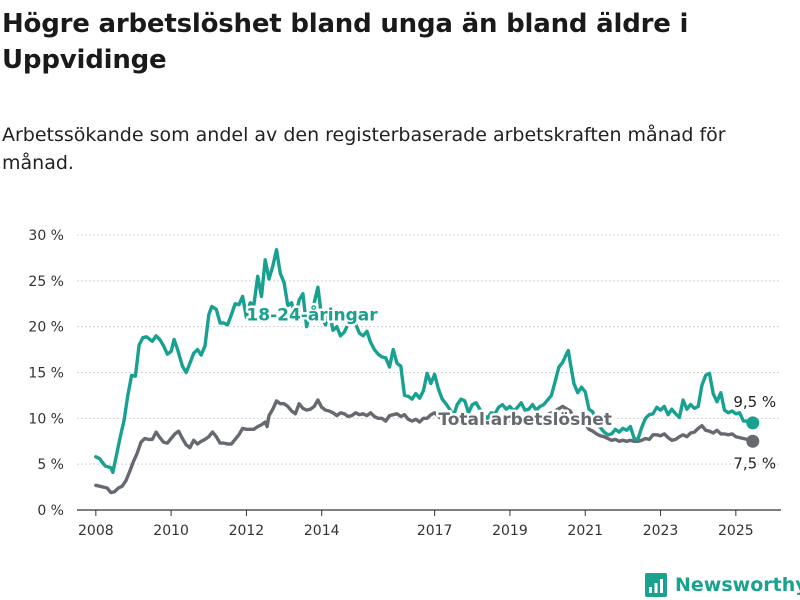 The height and width of the screenshot is (600, 800). I want to click on y-tick-label: 25 %, so click(46, 282).